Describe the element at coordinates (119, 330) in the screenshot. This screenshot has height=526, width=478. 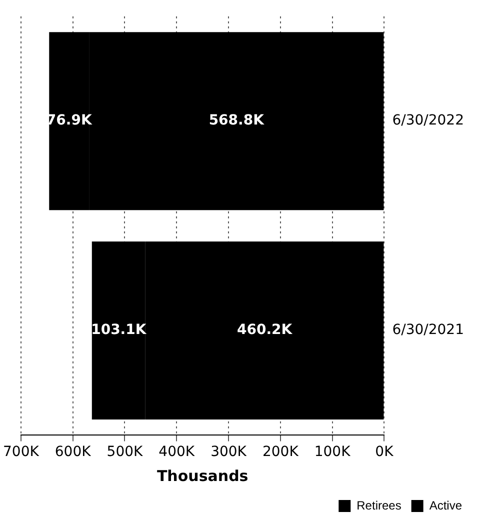
I see `data-label: 103.1K` at that location.